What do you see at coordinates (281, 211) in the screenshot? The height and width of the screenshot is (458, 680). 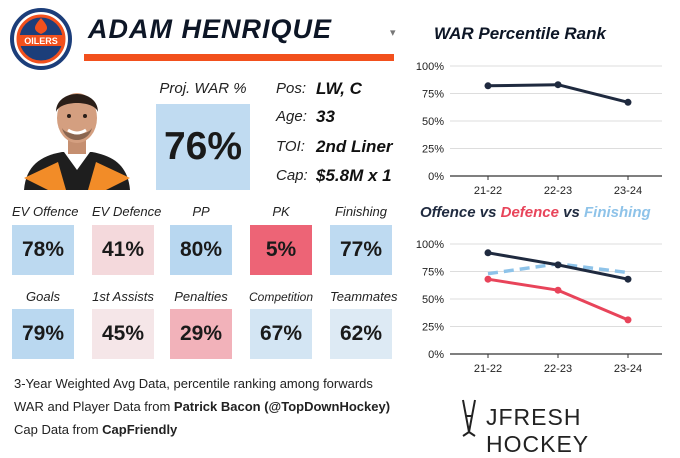 I see `pk-label: PK` at bounding box center [281, 211].